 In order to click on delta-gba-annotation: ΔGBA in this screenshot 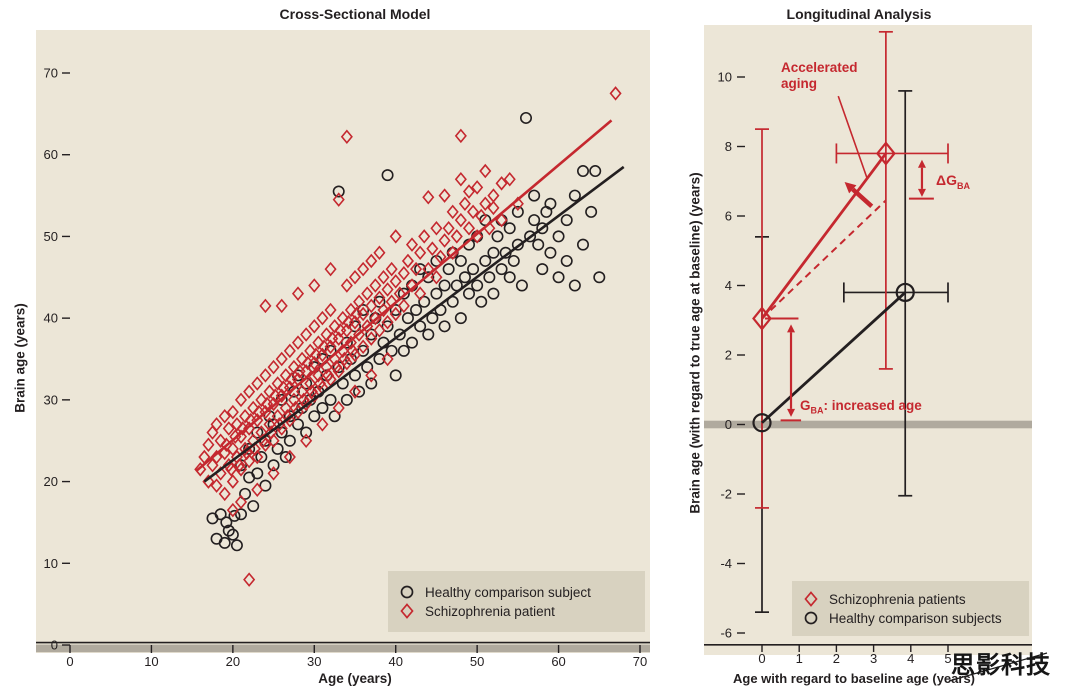, I will do `click(953, 181)`.